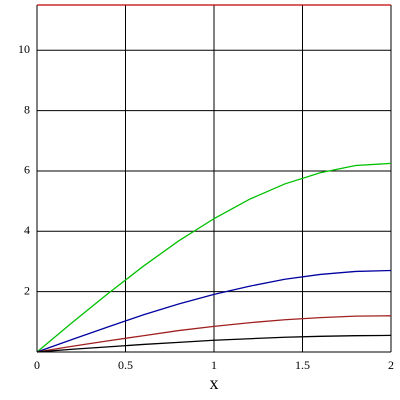 This screenshot has width=400, height=400. What do you see at coordinates (27, 290) in the screenshot?
I see `y-tick-label: 2` at bounding box center [27, 290].